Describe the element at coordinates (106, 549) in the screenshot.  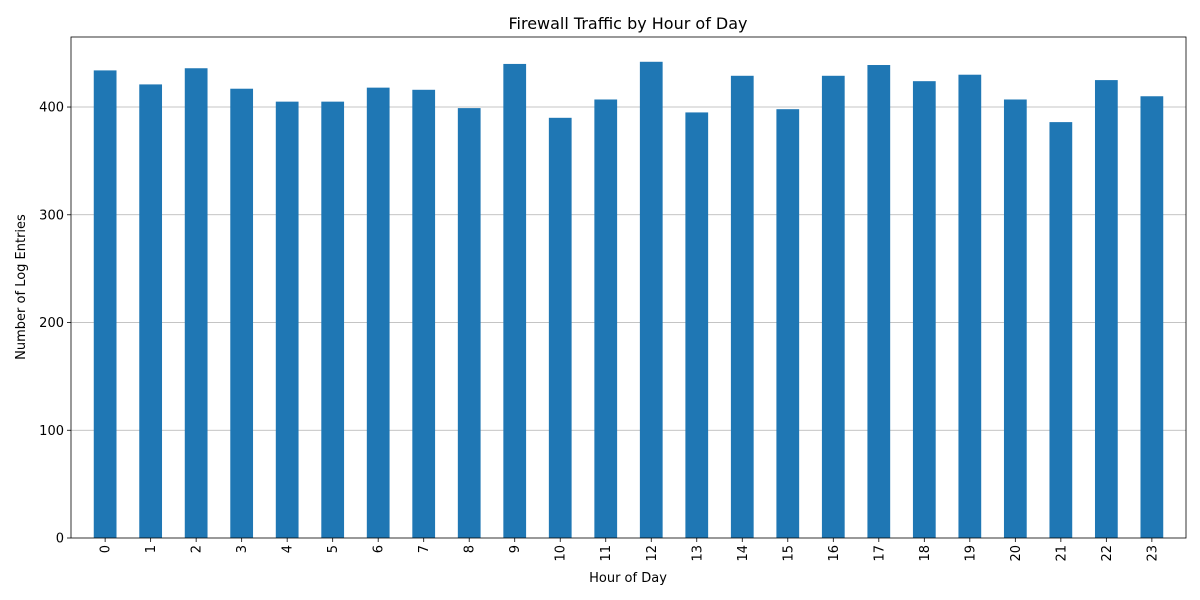
I see `x-tick-label: 0` at that location.